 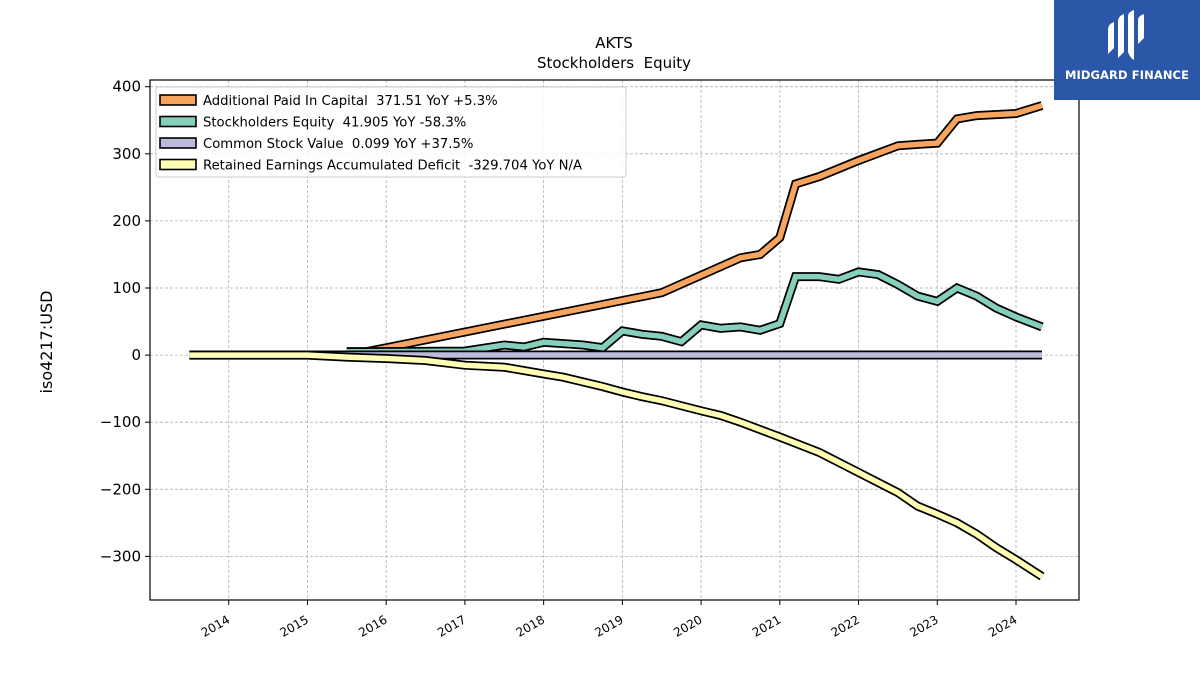 I want to click on legend-label: Stockholders Equity 41.905 YoY -58.3%, so click(x=334, y=123).